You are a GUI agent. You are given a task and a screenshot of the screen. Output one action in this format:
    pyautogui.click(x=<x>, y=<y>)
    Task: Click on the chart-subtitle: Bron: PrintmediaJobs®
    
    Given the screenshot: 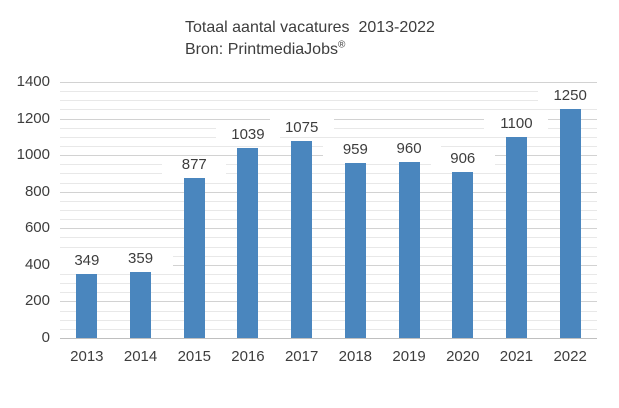 What is the action you would take?
    pyautogui.click(x=310, y=50)
    